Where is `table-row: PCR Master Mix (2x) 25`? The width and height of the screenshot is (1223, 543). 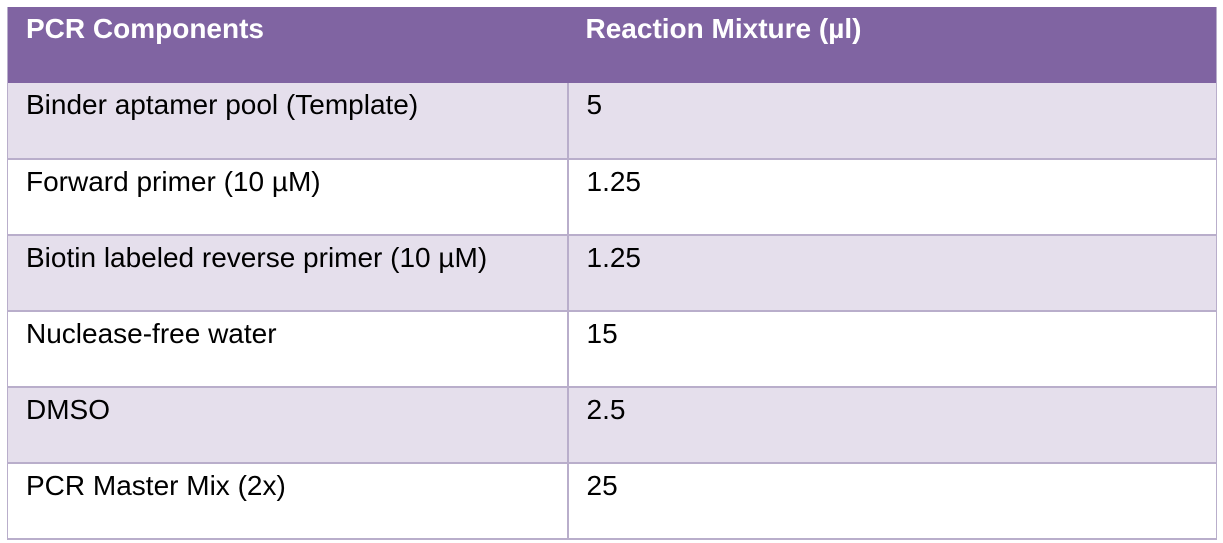
table-row: PCR Master Mix (2x) 25 is located at coordinates (612, 501).